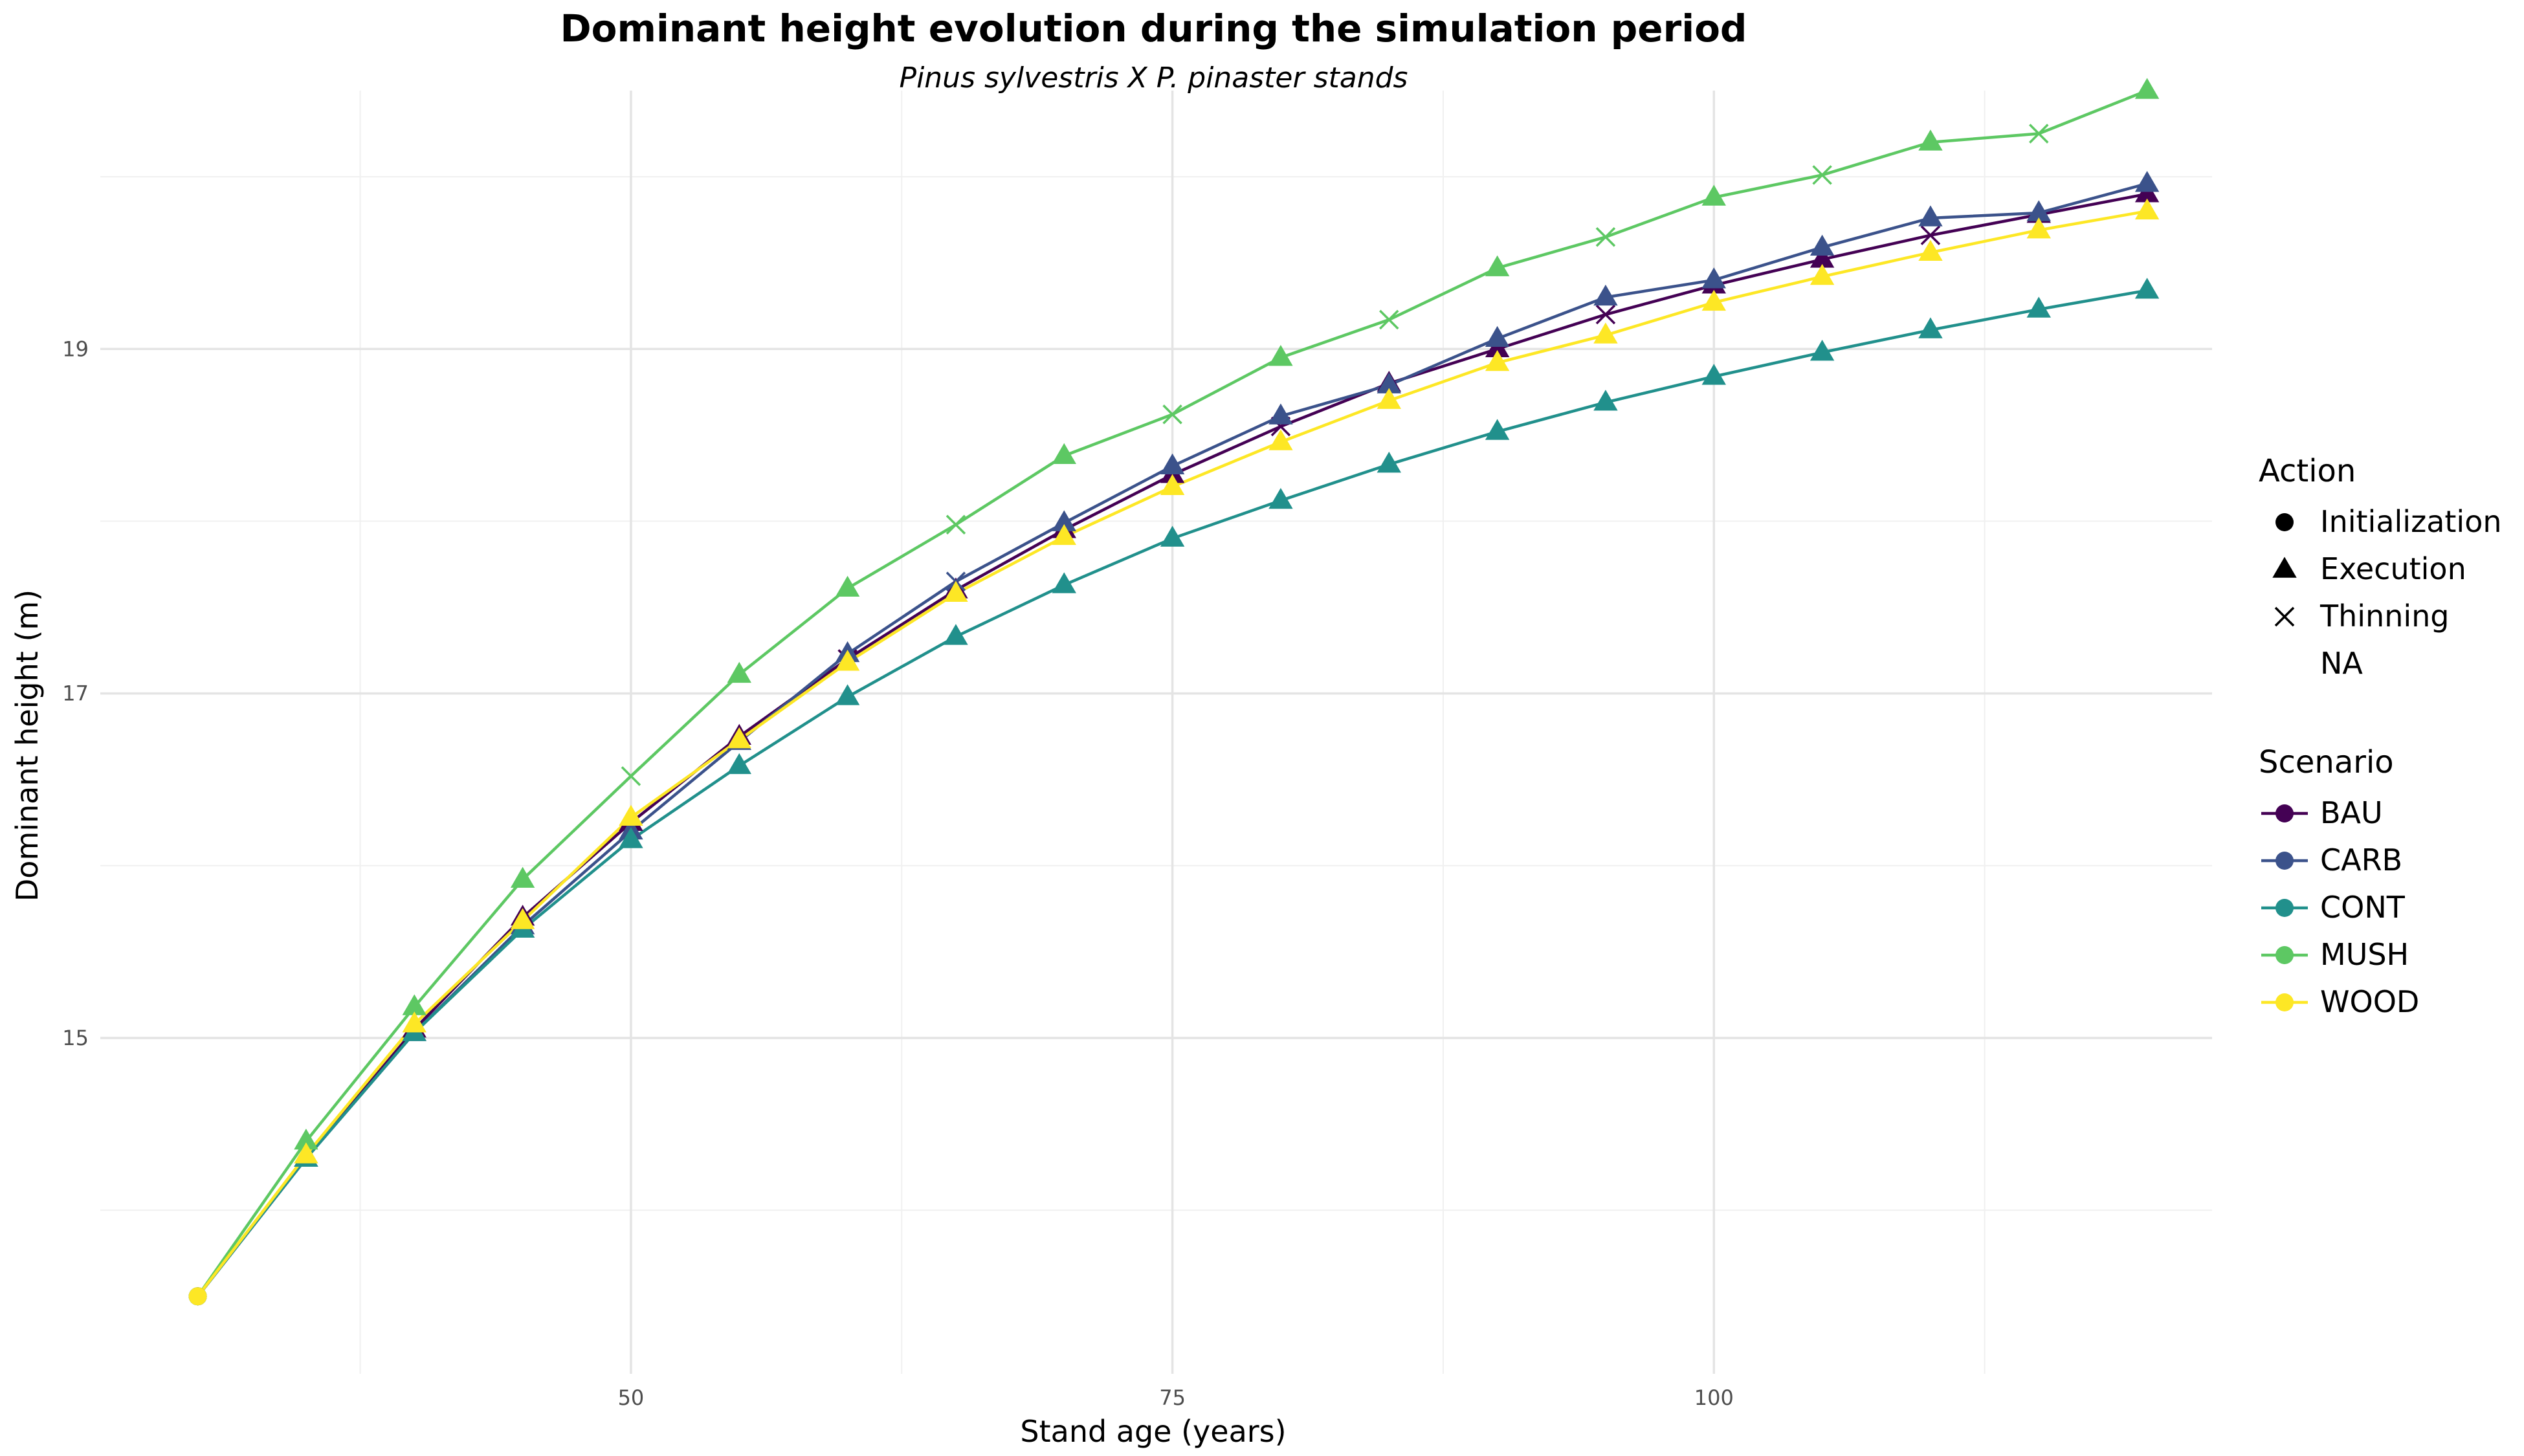 The image size is (2524, 1456). Describe the element at coordinates (2339, 860) in the screenshot. I see `legend-item-scenario: CARB` at that location.